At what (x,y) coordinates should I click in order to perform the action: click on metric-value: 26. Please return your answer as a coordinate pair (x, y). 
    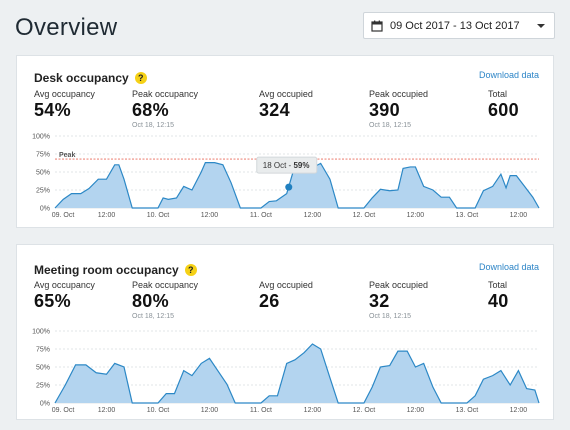
    Looking at the image, I should click on (269, 301).